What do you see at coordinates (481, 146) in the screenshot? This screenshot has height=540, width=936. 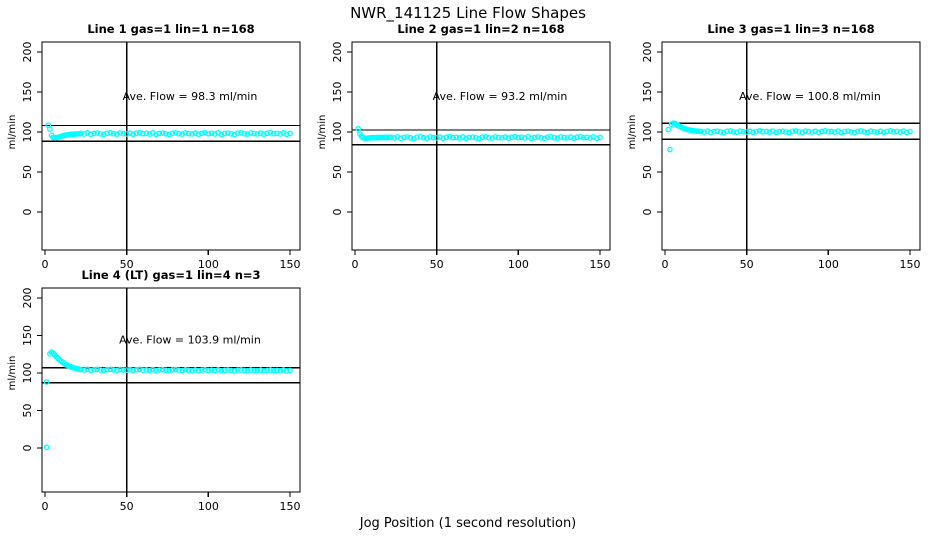 I see `plot-box` at bounding box center [481, 146].